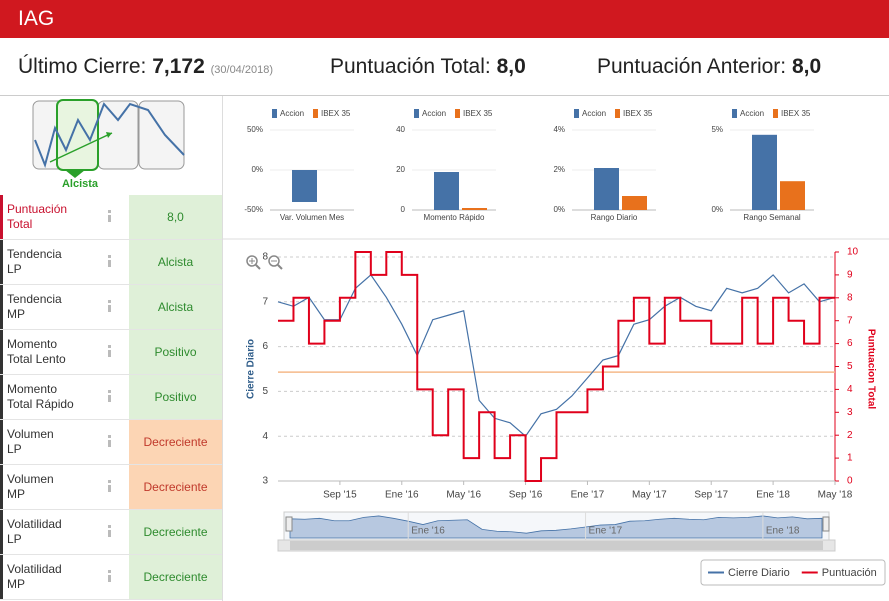 The width and height of the screenshot is (889, 601). What do you see at coordinates (265, 436) in the screenshot?
I see `y-tick-label: 4` at bounding box center [265, 436].